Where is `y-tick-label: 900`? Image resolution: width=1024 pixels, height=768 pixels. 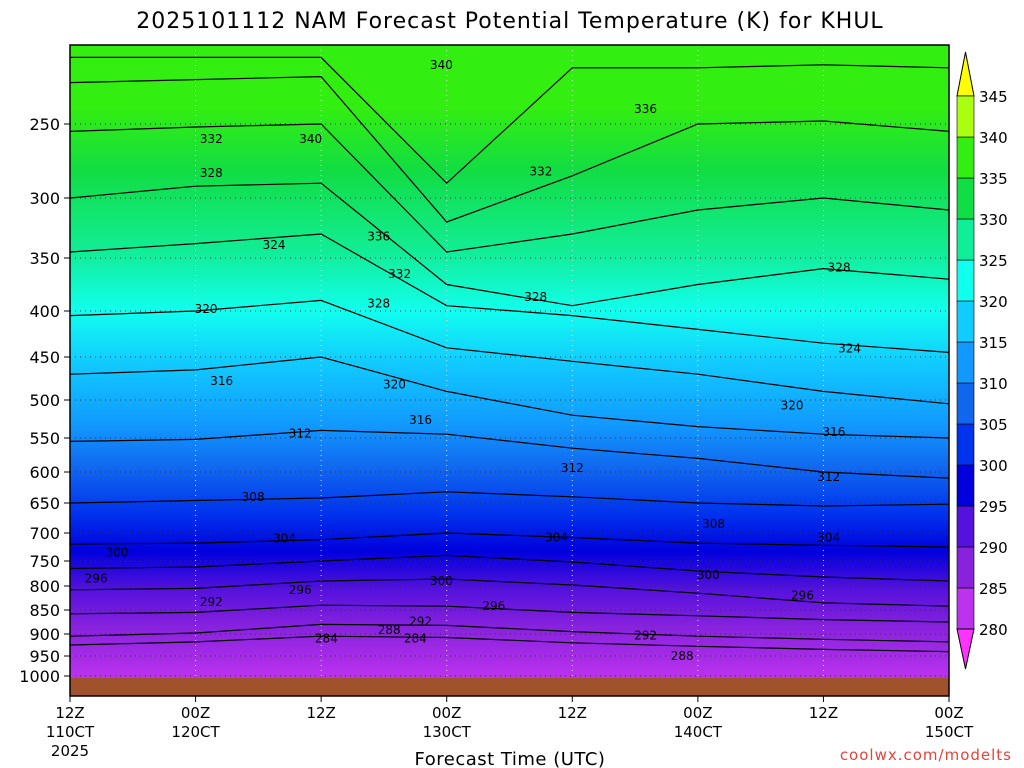
y-tick-label: 900 is located at coordinates (44, 634).